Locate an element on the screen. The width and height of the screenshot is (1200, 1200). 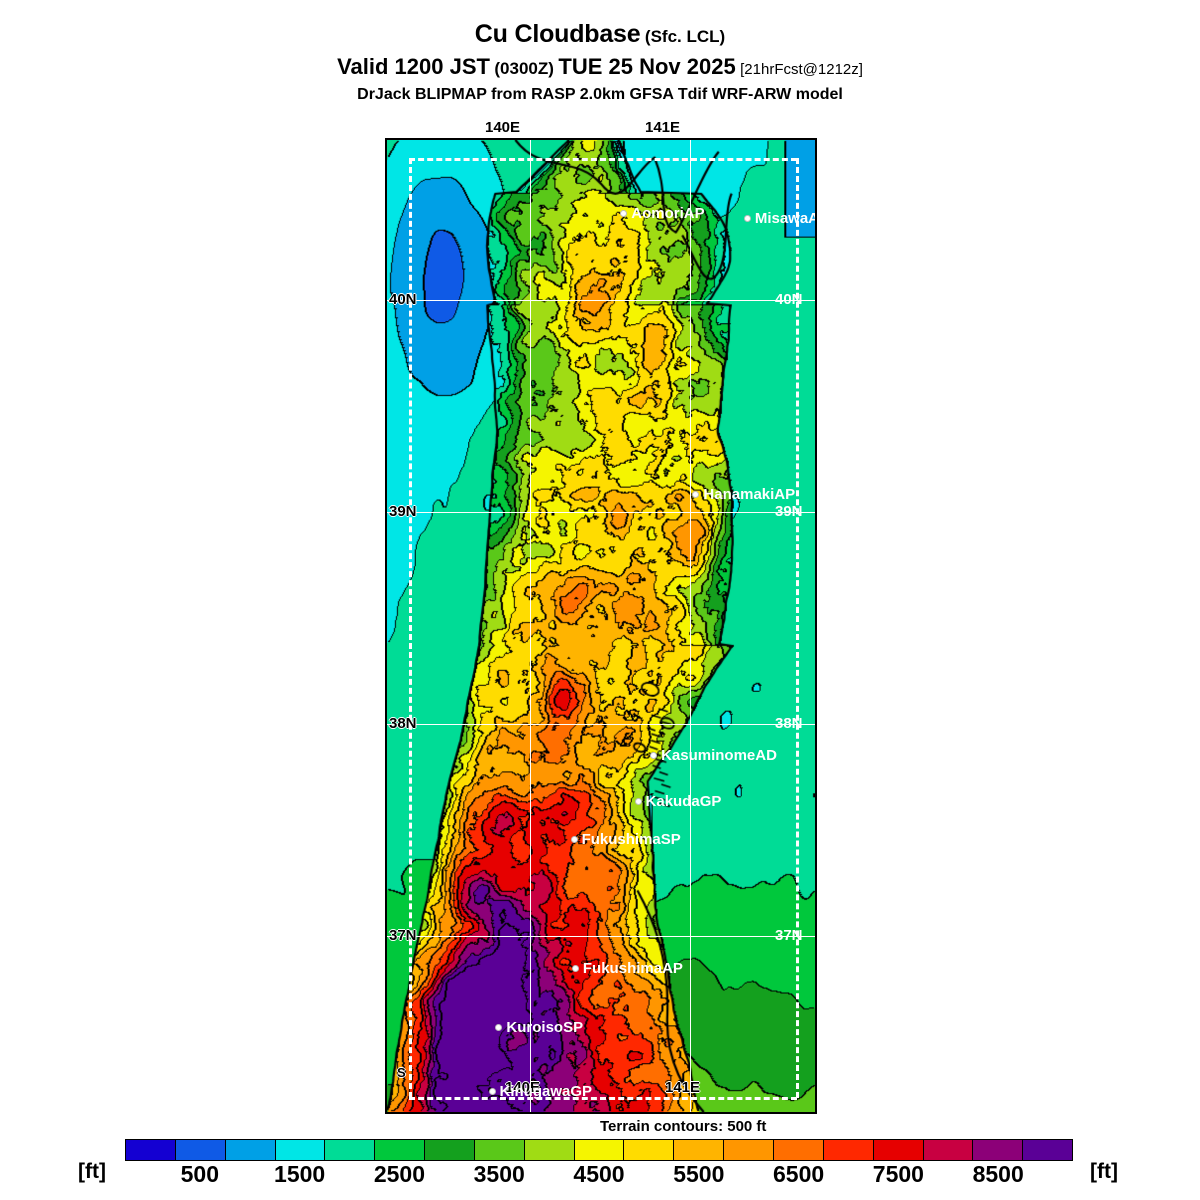
lon-label-top-140e: 140E is located at coordinates (503, 127).